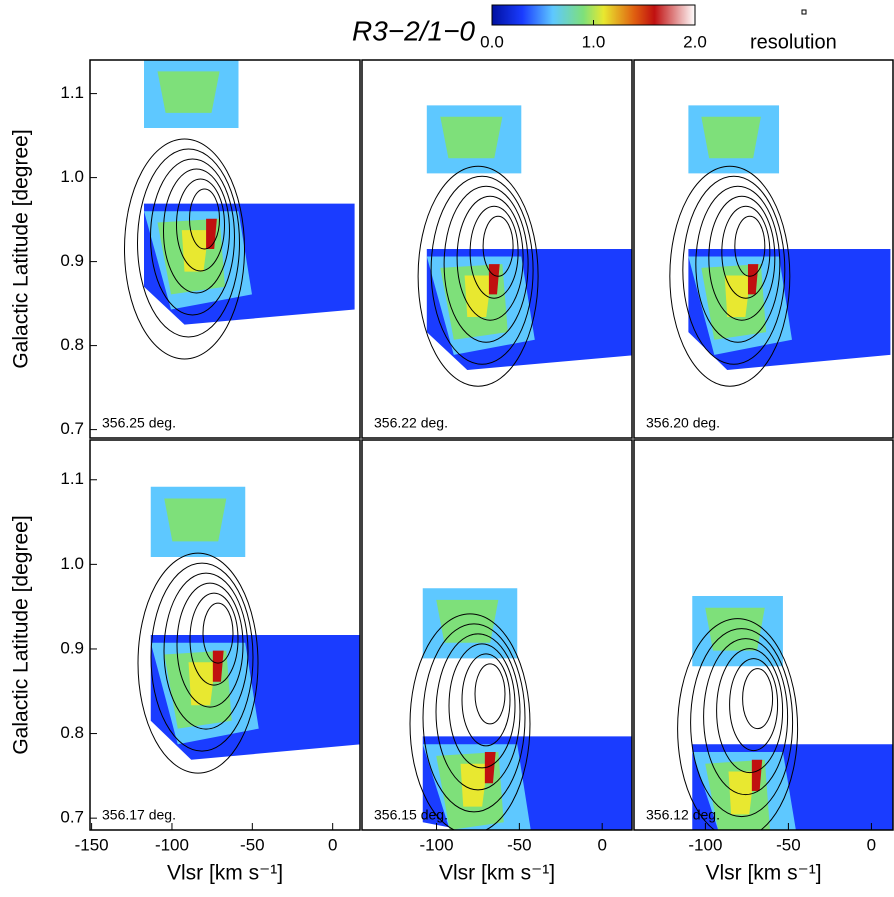 This screenshot has height=897, width=894. What do you see at coordinates (594, 41) in the screenshot?
I see `colorbar-tick-label: 1.0` at bounding box center [594, 41].